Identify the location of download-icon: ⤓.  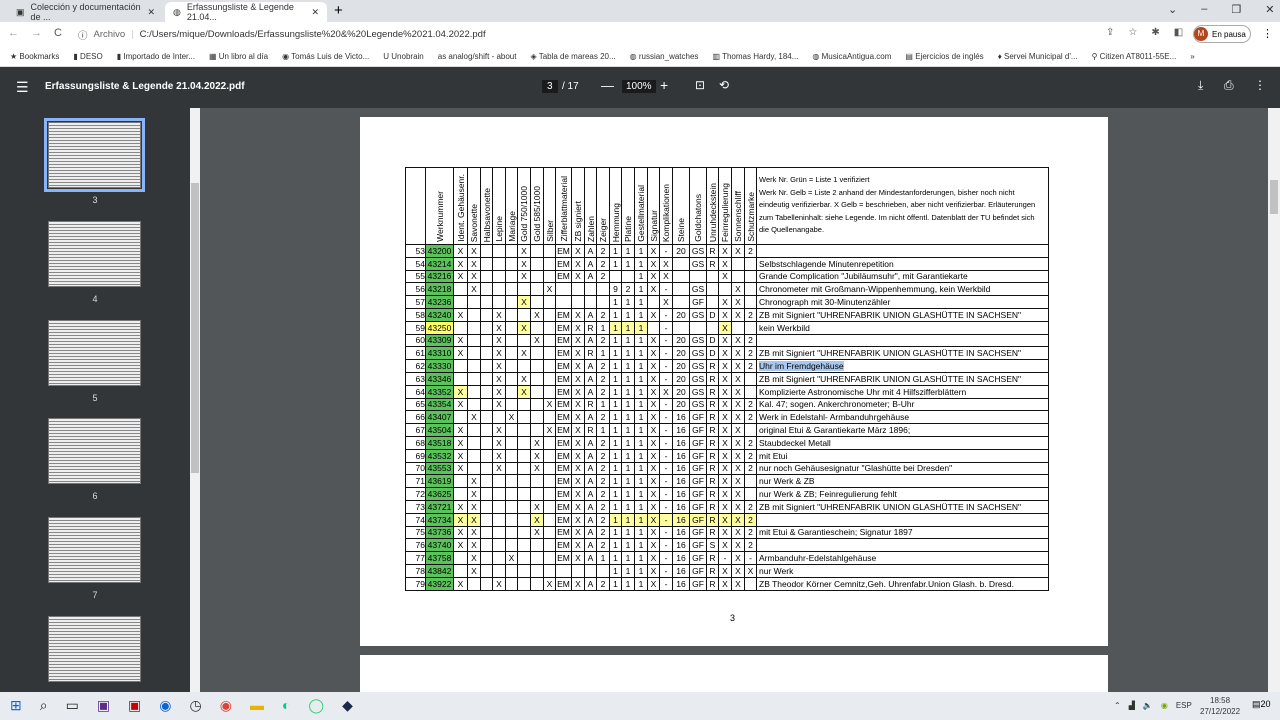
(1201, 85).